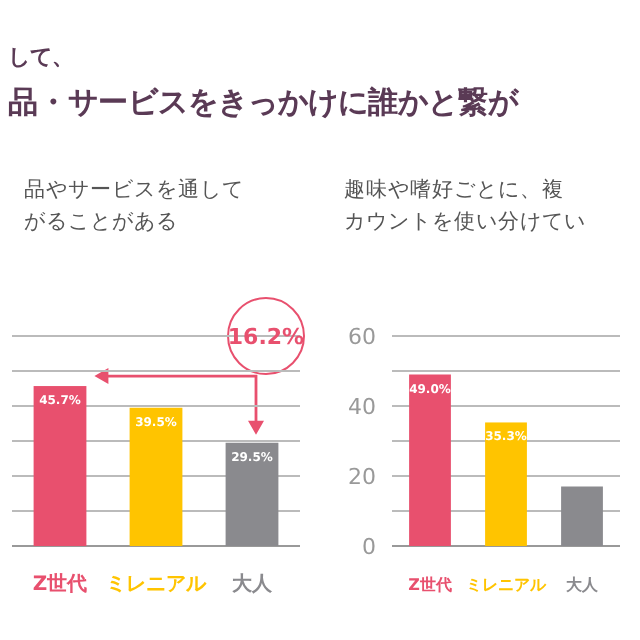 The width and height of the screenshot is (640, 640). Describe the element at coordinates (266, 337) in the screenshot. I see `annotation: 16.2%` at that location.